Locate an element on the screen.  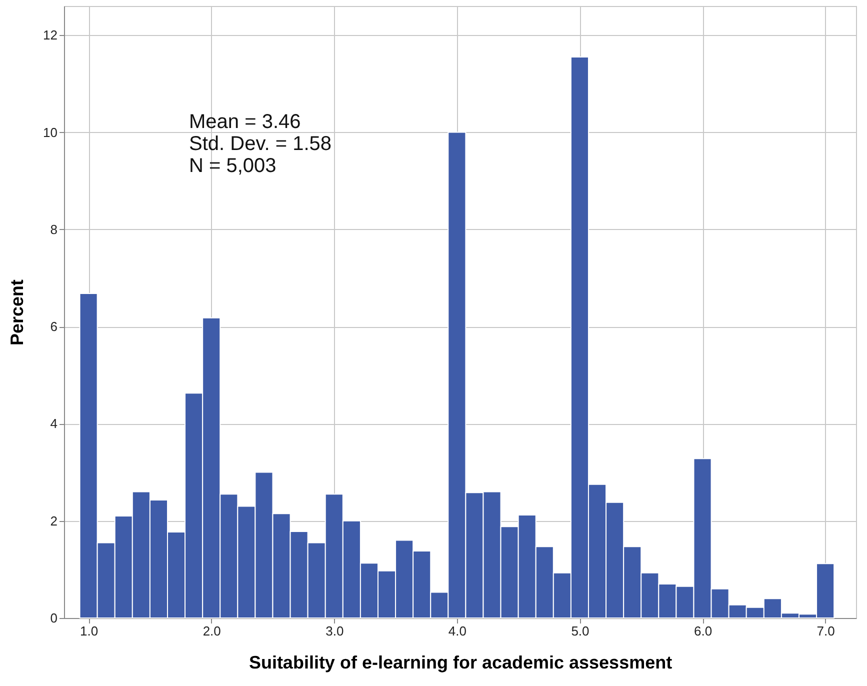
x-tick-label: 6.0 is located at coordinates (703, 631).